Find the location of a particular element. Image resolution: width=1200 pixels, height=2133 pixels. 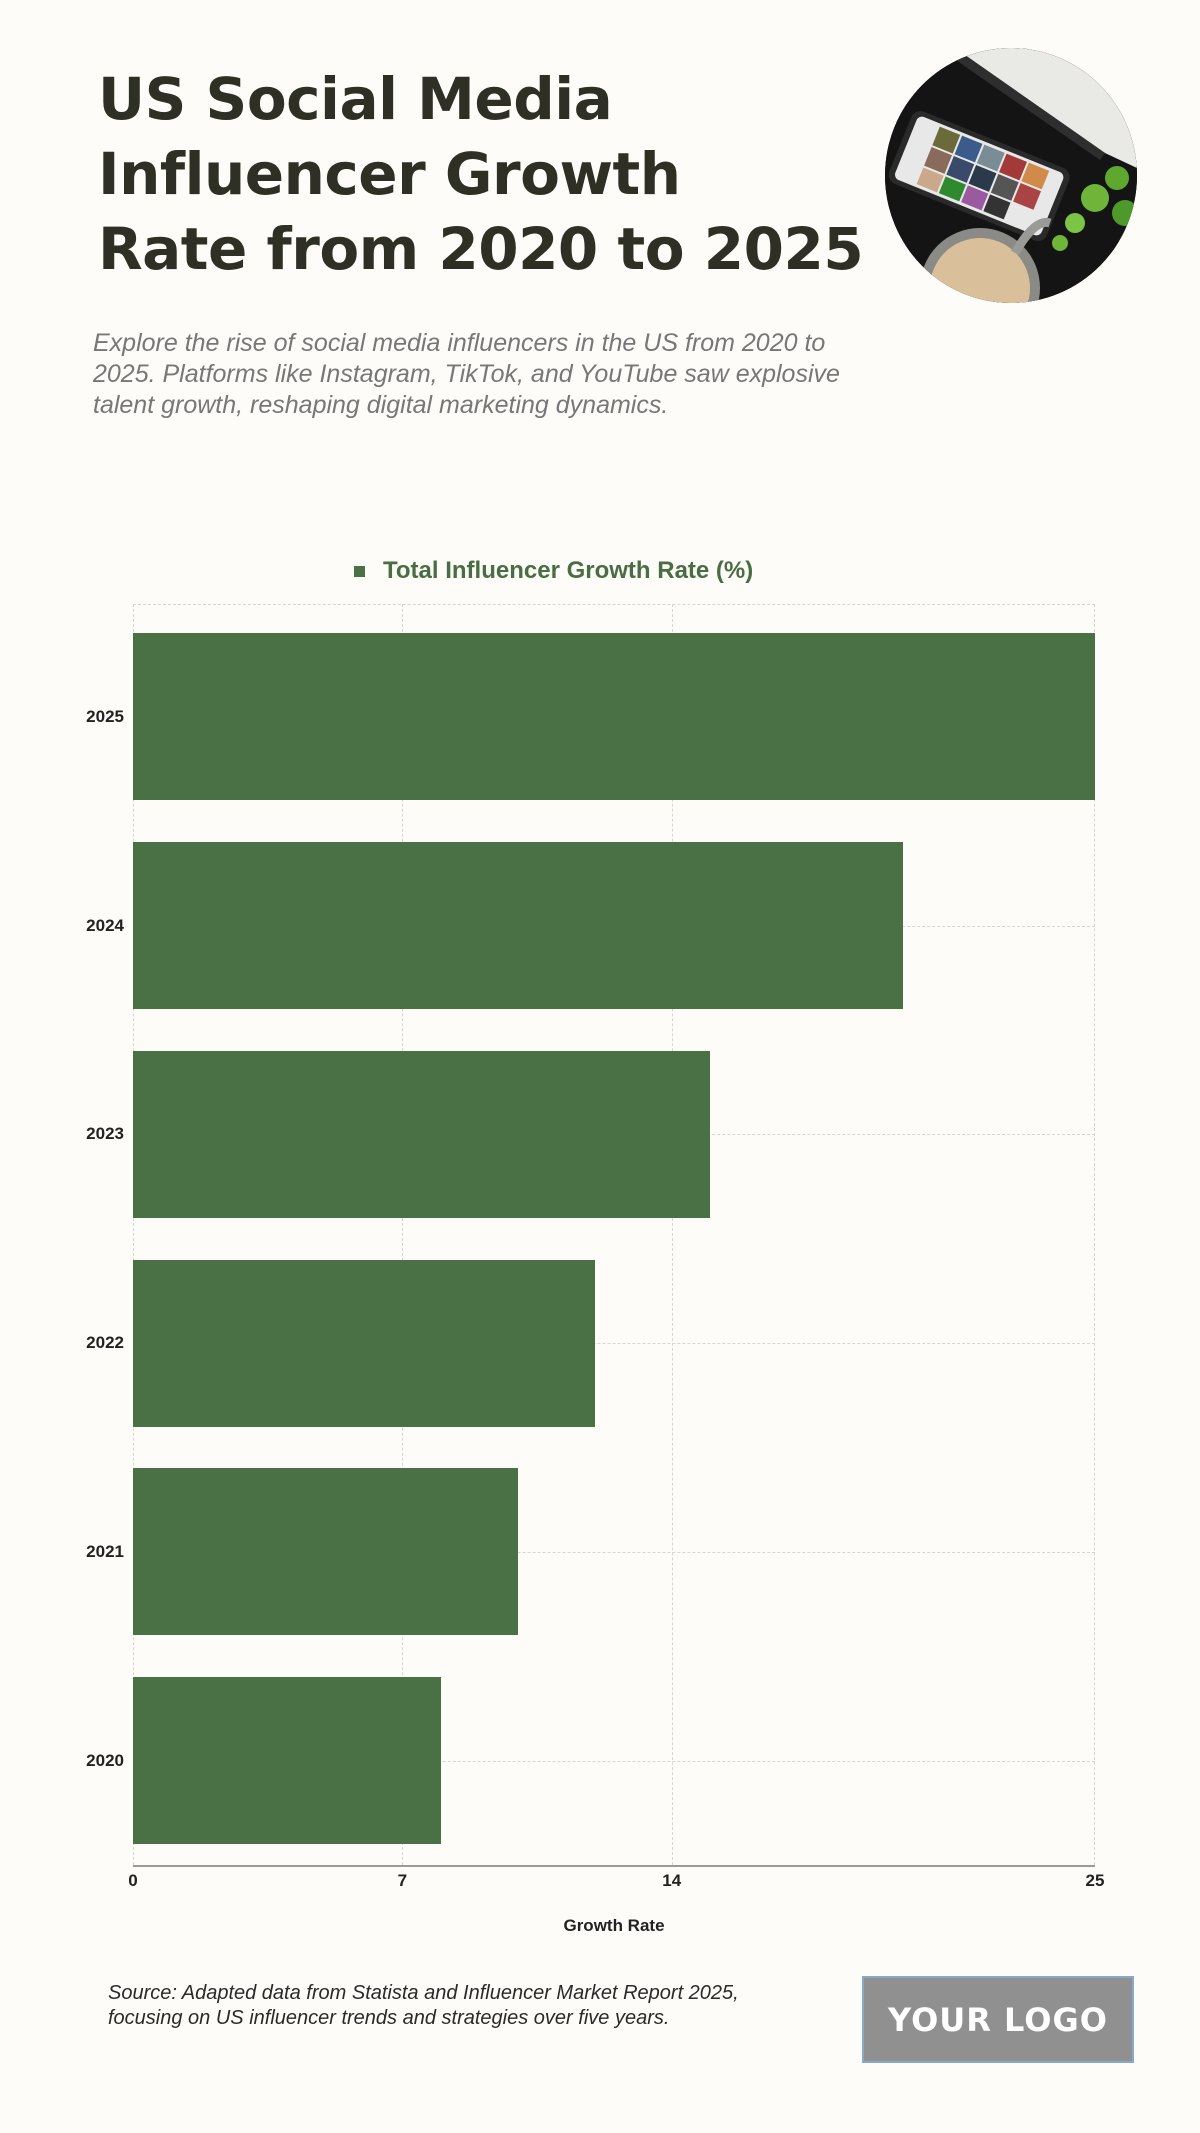

bar-2021 is located at coordinates (325, 1552).